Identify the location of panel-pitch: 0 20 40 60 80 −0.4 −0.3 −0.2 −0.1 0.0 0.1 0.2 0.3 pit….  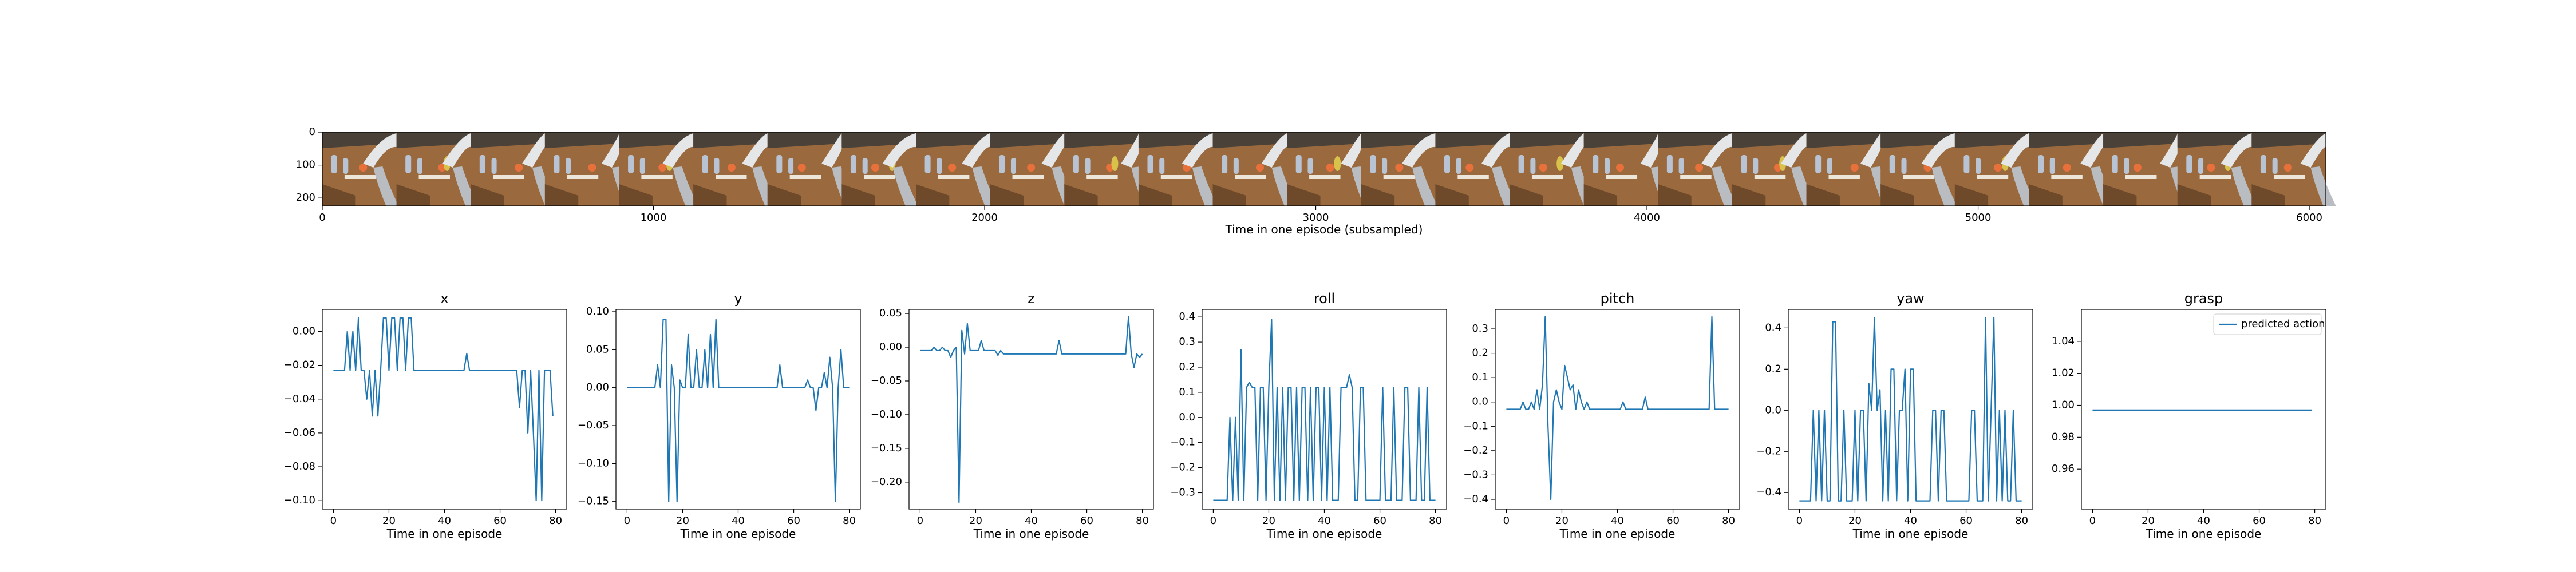
(1601, 416).